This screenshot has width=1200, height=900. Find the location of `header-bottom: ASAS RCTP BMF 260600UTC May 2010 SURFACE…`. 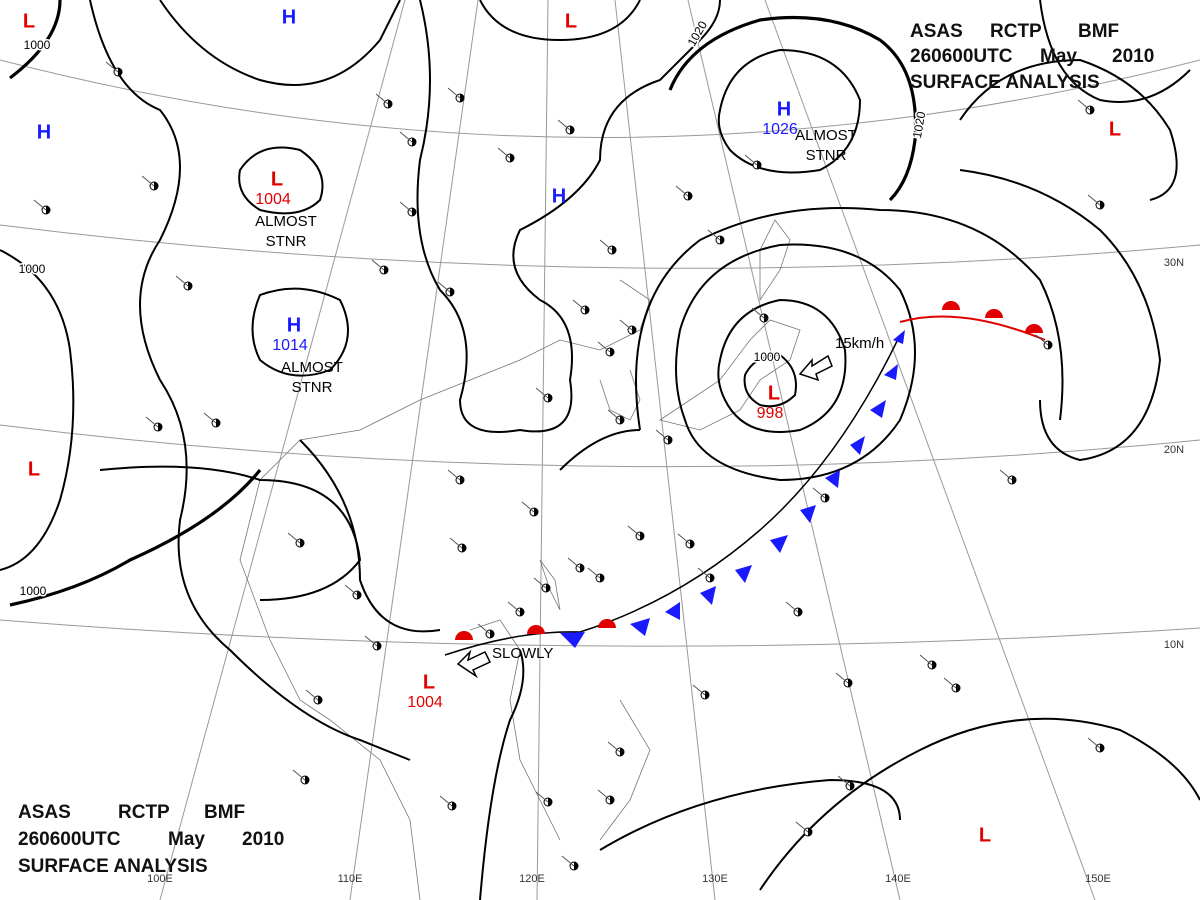

header-bottom: ASAS RCTP BMF 260600UTC May 2010 SURFACE… is located at coordinates (151, 839).